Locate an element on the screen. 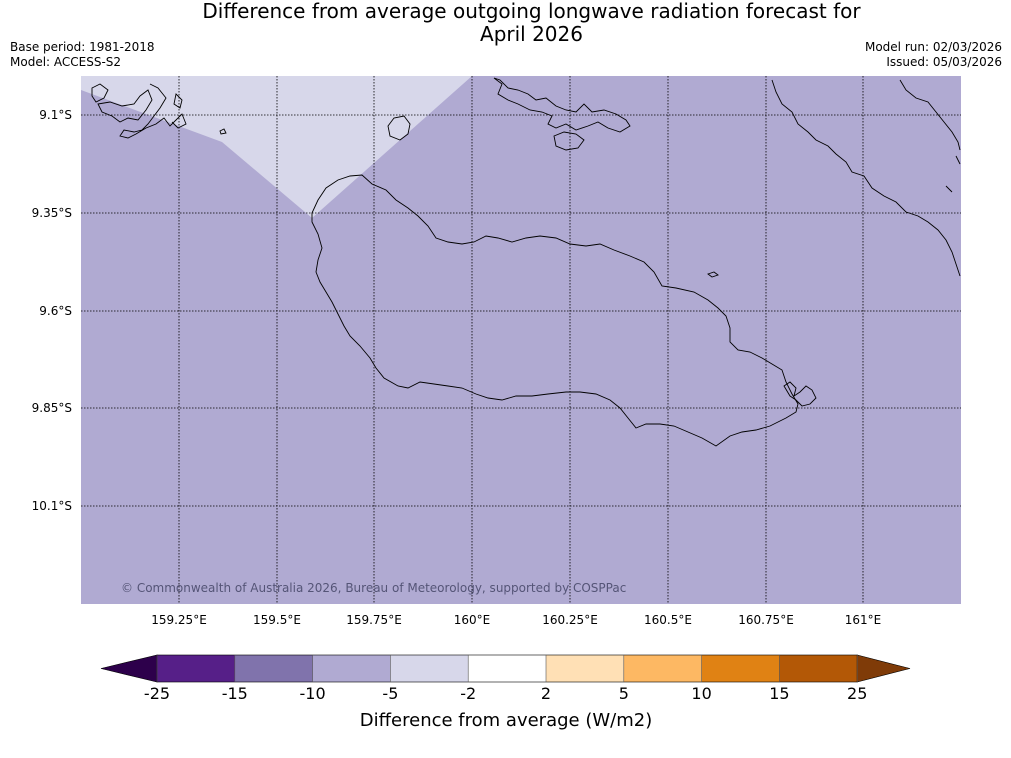 Image resolution: width=1011 pixels, height=758 pixels. lat-tick-label: 10.1°S is located at coordinates (52, 506).